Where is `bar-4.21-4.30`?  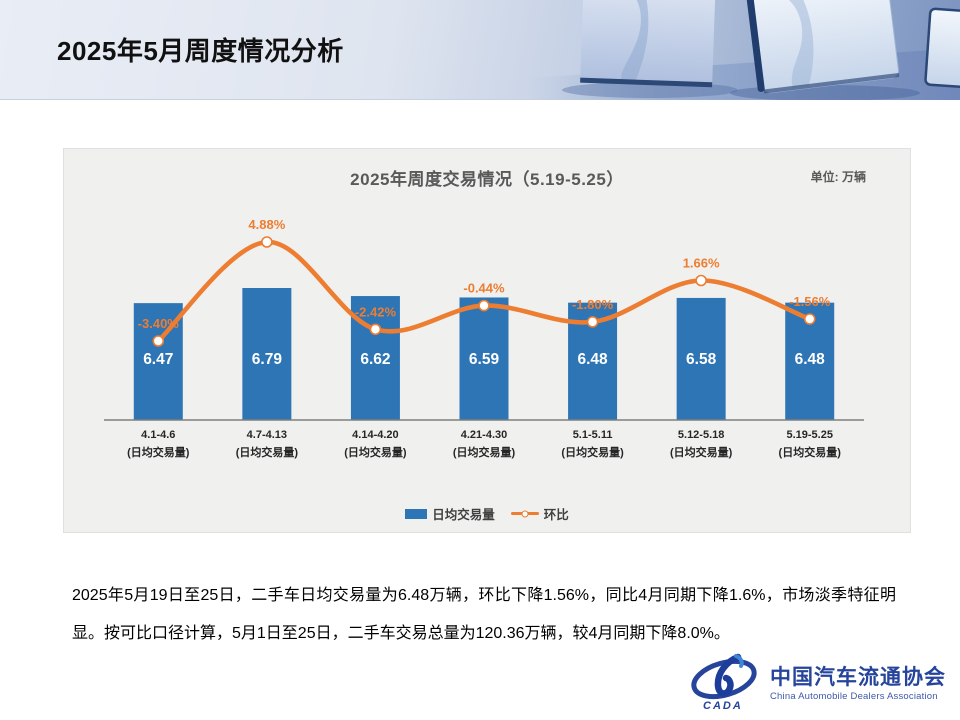 bar-4.21-4.30 is located at coordinates (484, 358).